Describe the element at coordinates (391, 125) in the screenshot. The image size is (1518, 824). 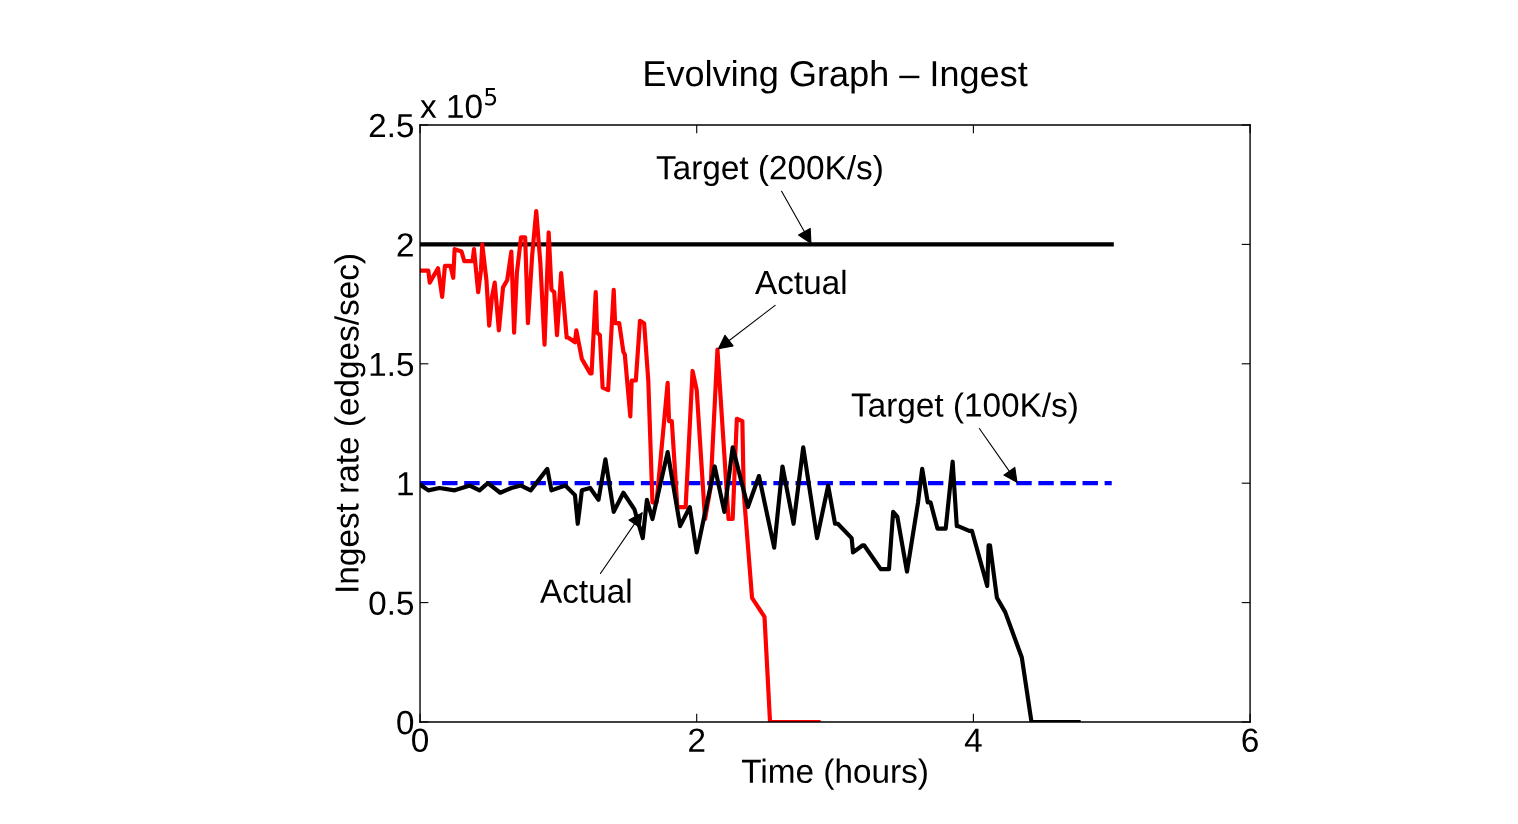
I see `y-tick-label: 2.5` at that location.